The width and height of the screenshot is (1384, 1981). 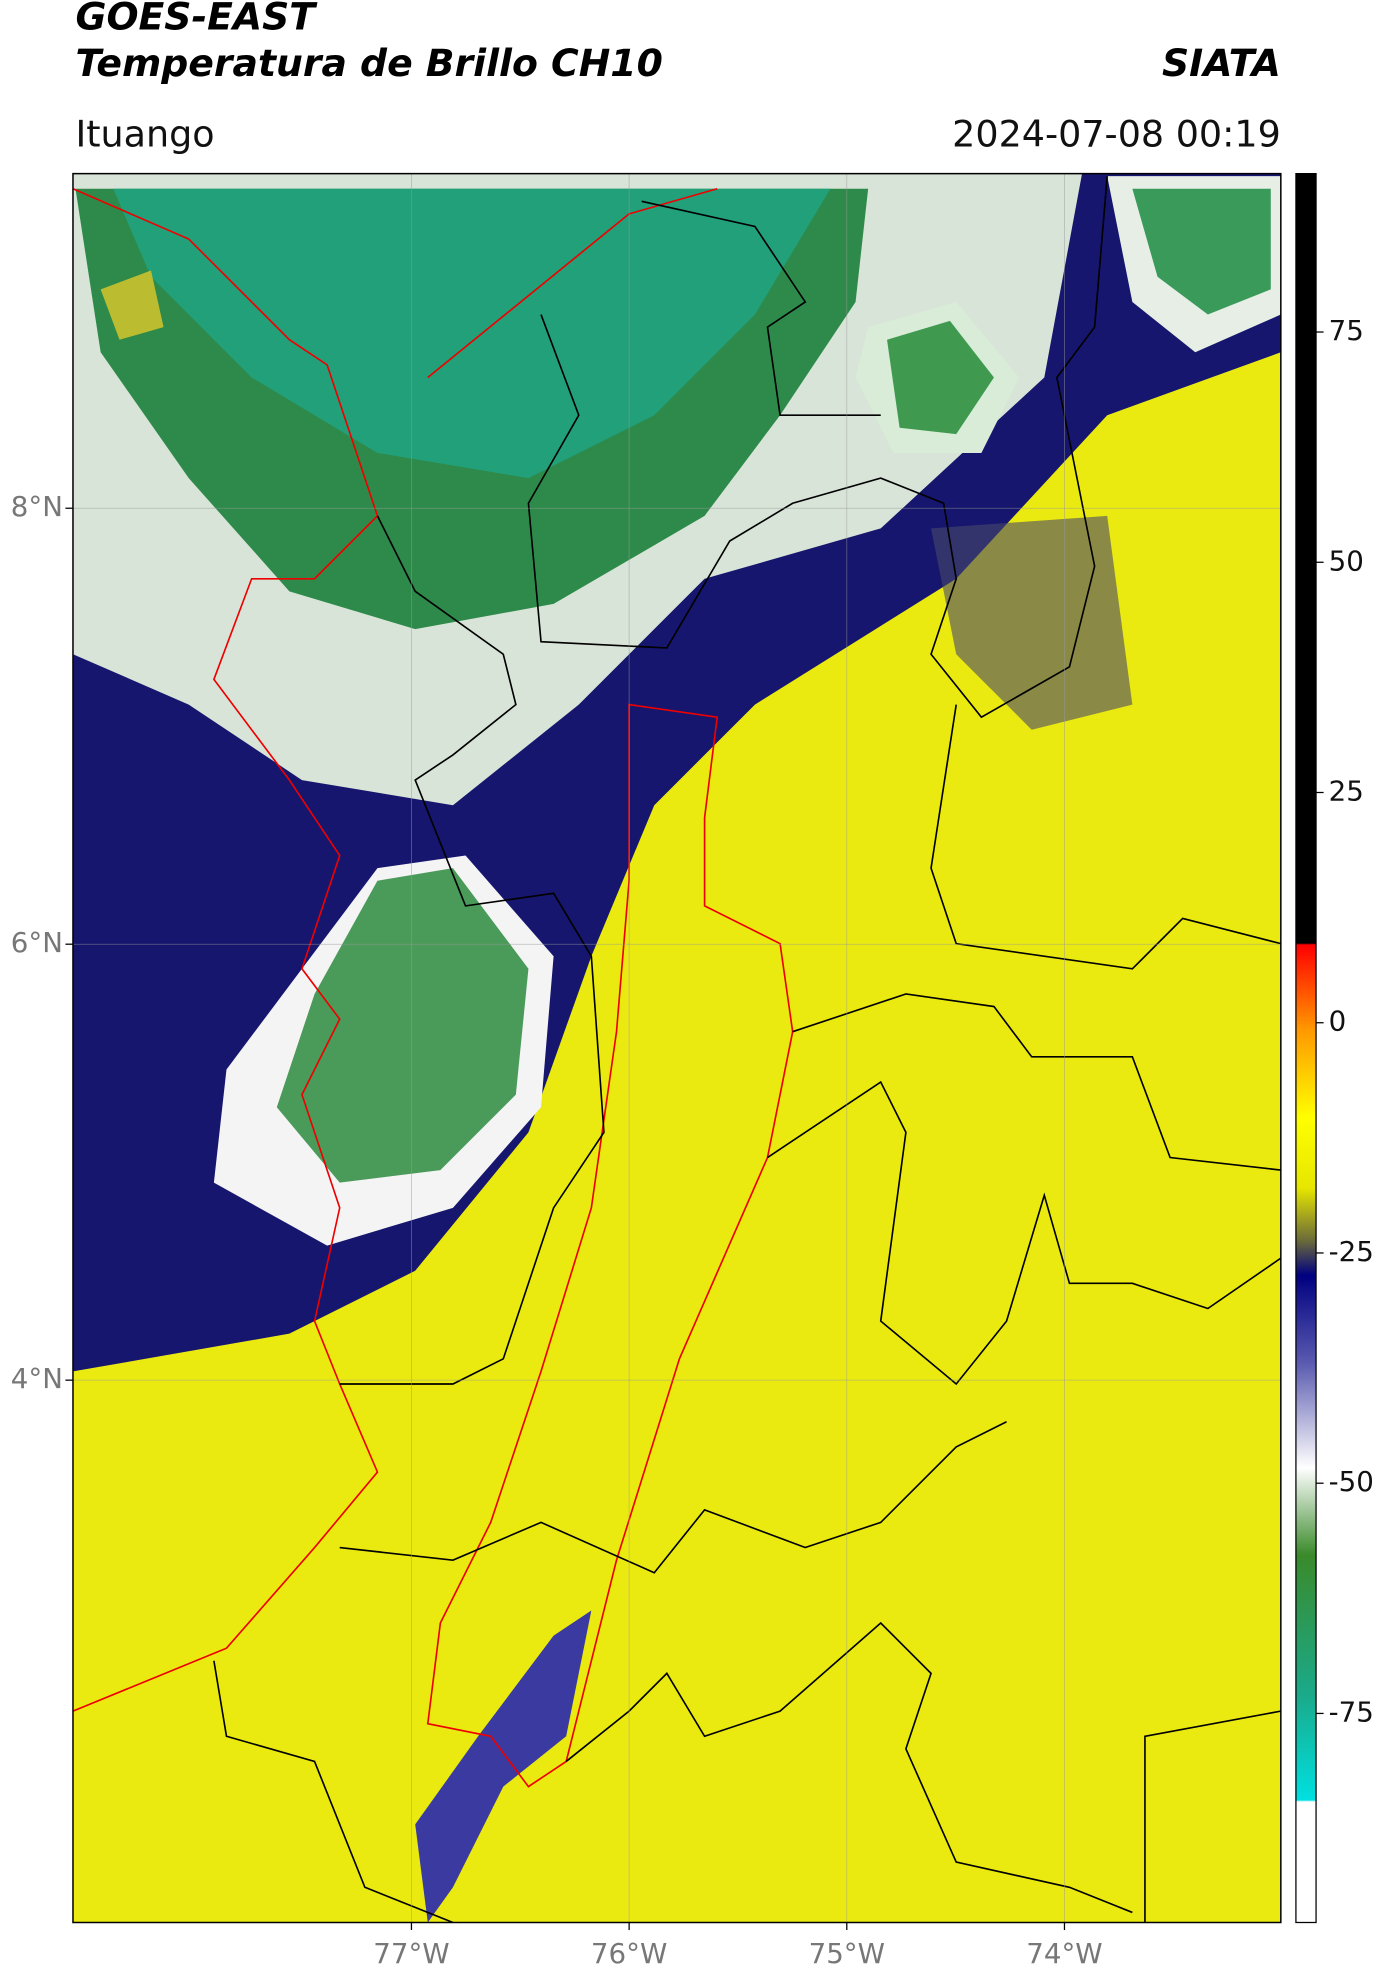 I want to click on subtitle: Temperatura de Brillo CH10, so click(x=368, y=63).